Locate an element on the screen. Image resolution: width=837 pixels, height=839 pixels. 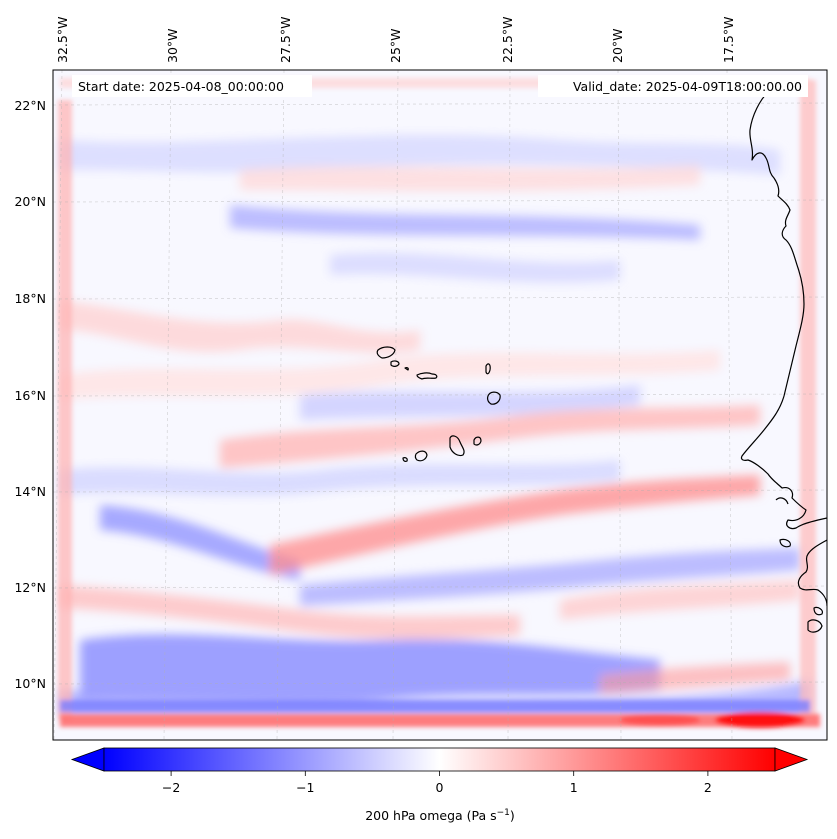
island-maio is located at coordinates (477, 441).